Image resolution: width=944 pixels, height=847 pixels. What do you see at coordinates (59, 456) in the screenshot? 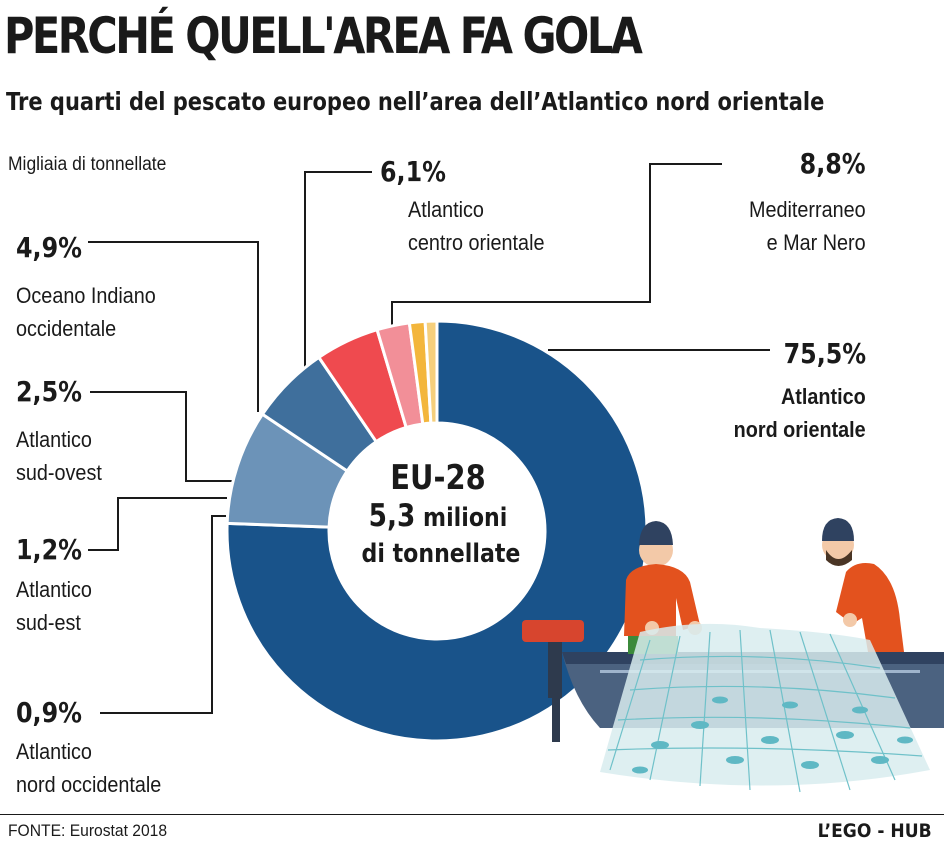
I see `label-atlantico-sud-ovest: Atlantico sud-ovest` at bounding box center [59, 456].